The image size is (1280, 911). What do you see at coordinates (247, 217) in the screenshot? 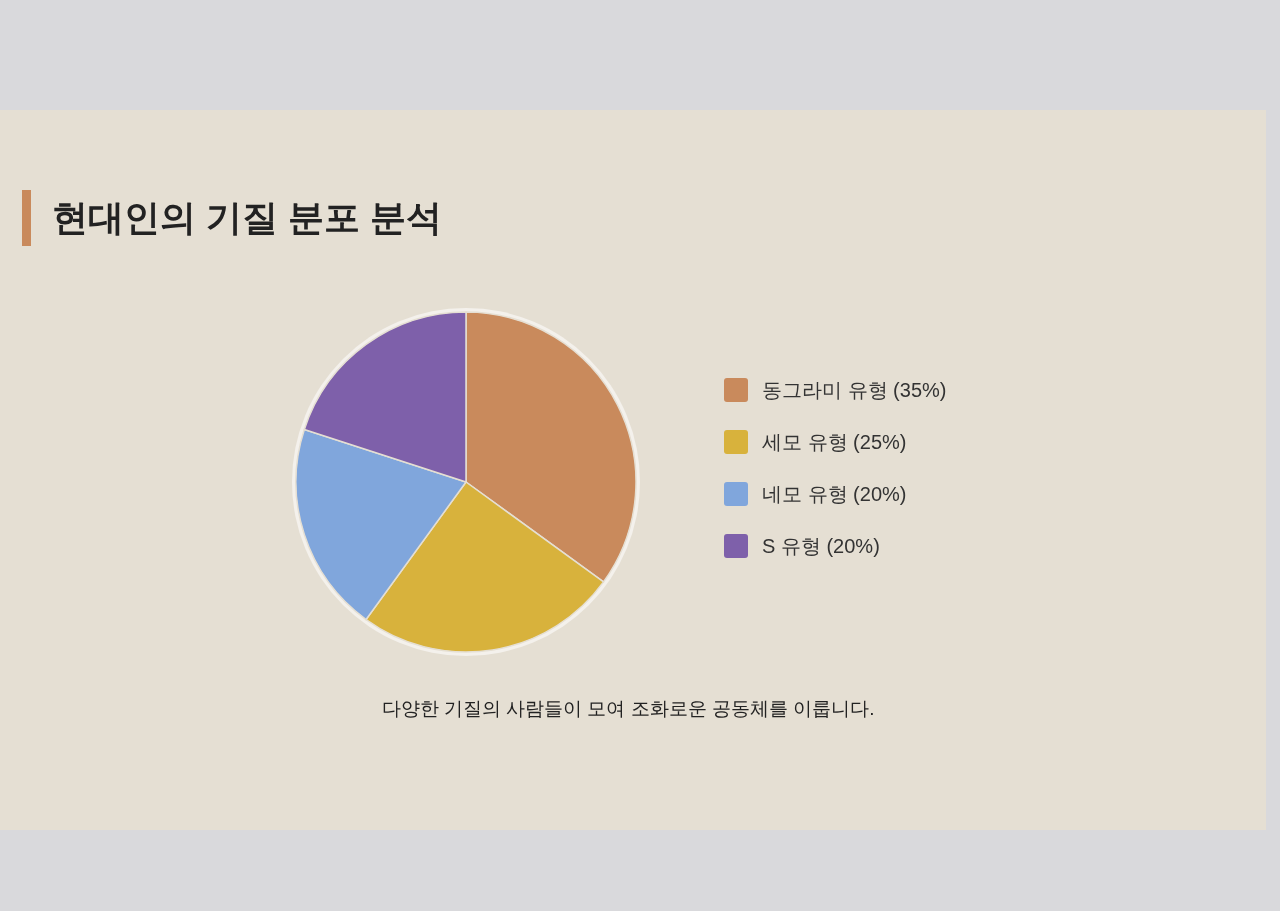
I see `chart-title: 현대인의 기질 분포 분석` at bounding box center [247, 217].